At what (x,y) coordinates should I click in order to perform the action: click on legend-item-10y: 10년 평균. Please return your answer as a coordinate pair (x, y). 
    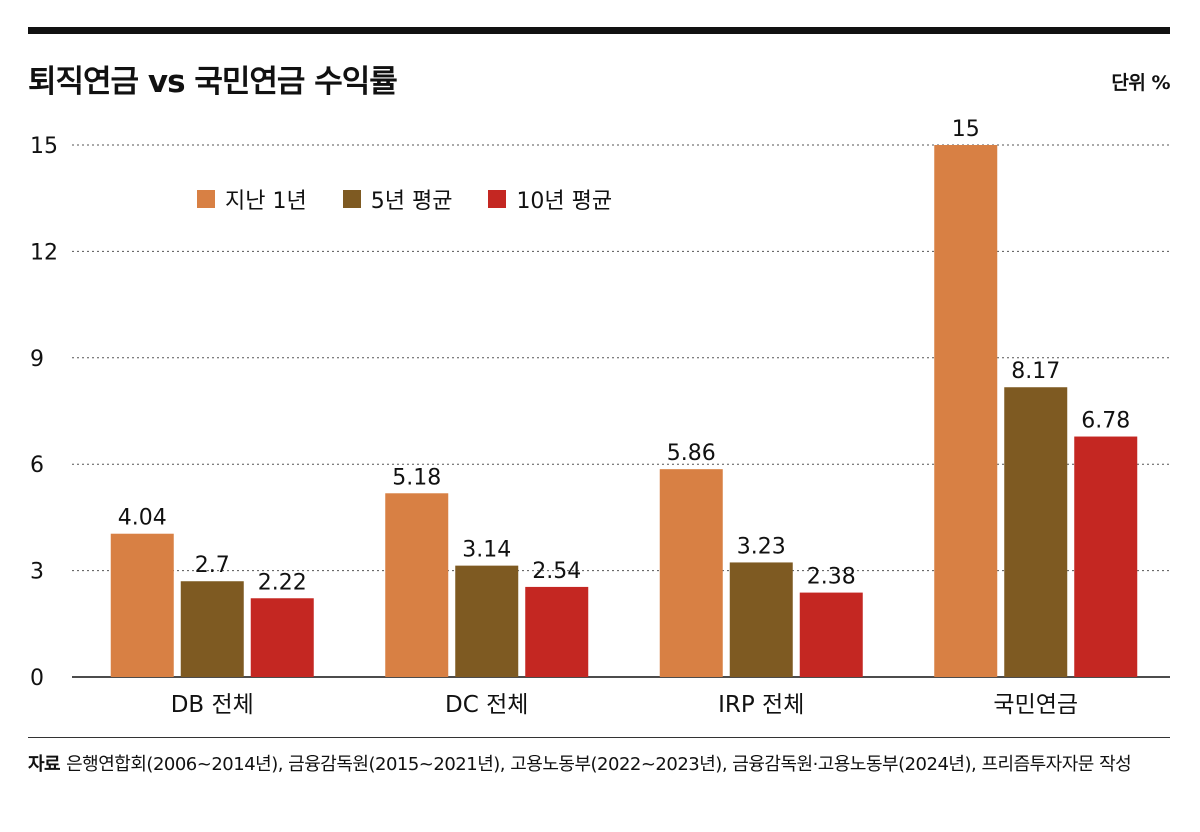
    Looking at the image, I should click on (550, 199).